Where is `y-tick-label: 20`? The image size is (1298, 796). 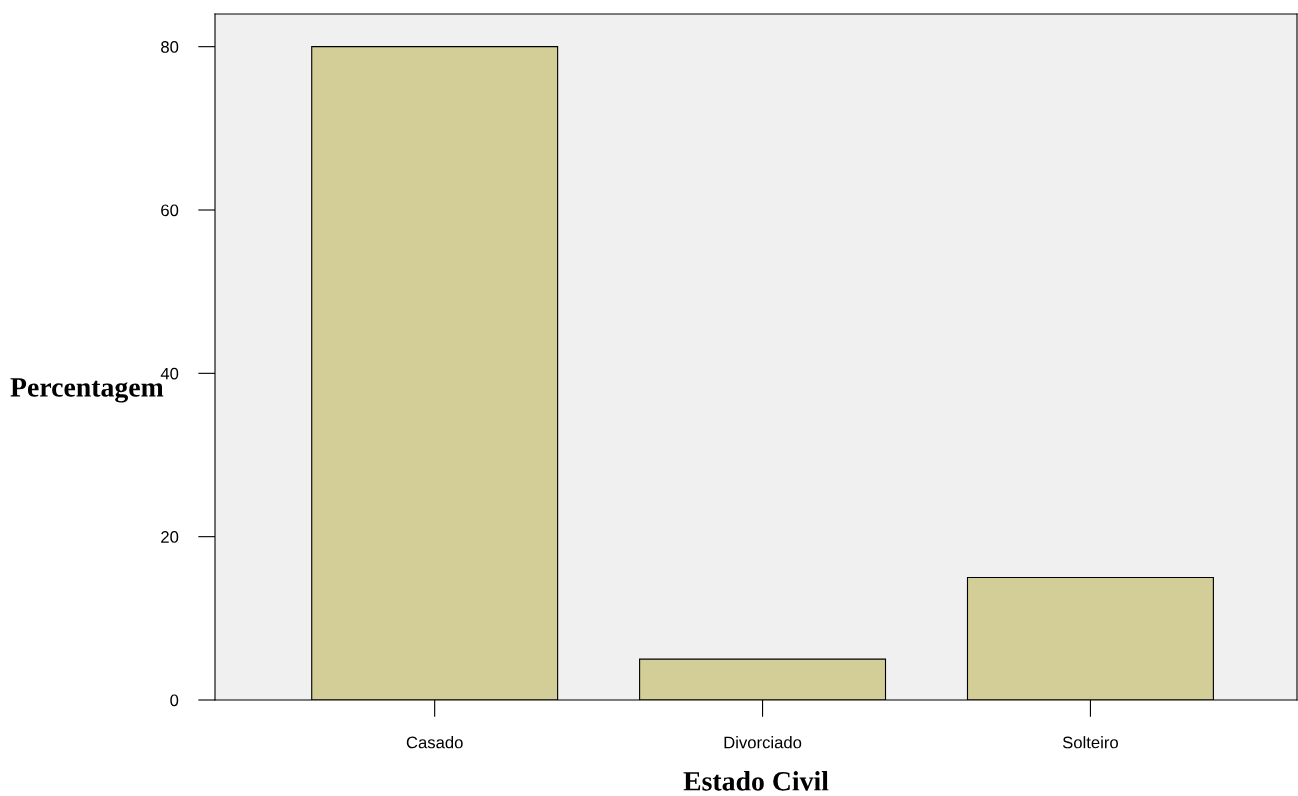 y-tick-label: 20 is located at coordinates (170, 537).